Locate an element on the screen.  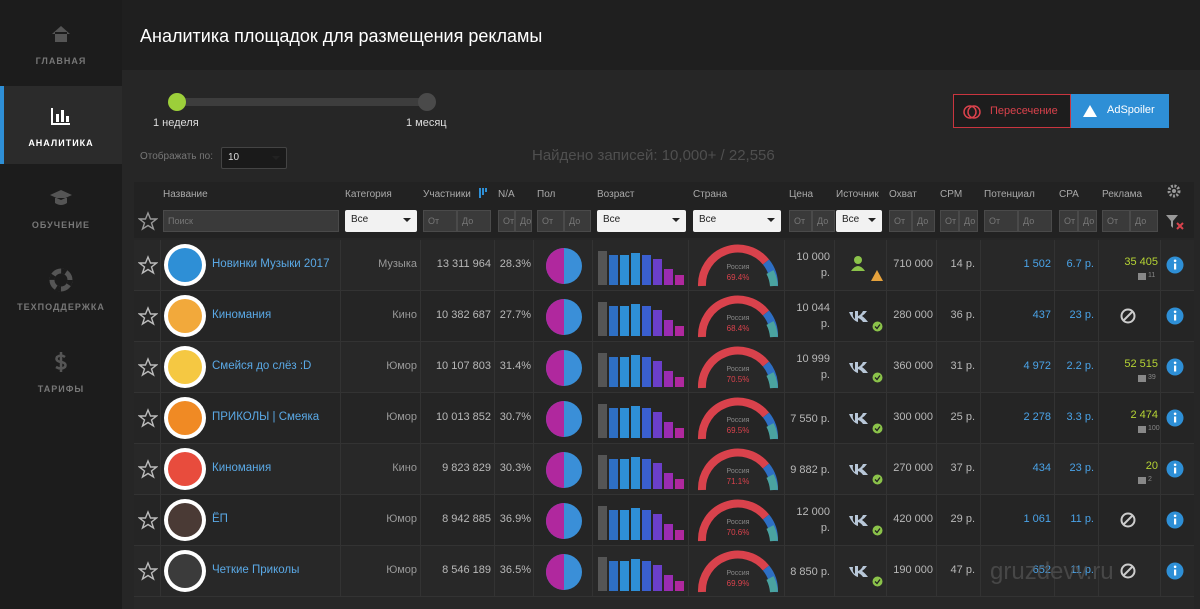
column-header: Категория is located at coordinates (368, 194).